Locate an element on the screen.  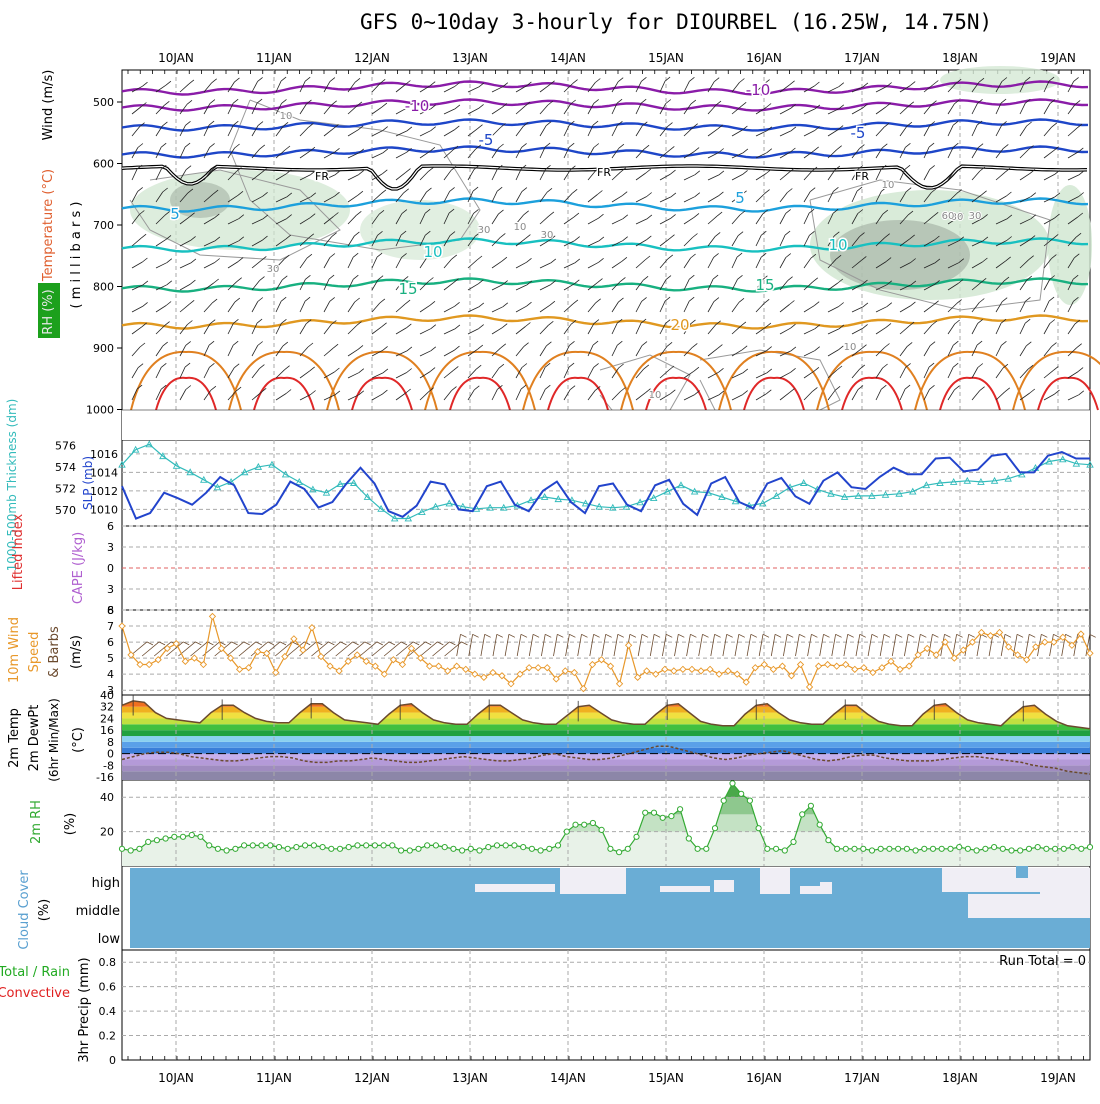
y-tick-label: 40 is located at coordinates (107, 695).